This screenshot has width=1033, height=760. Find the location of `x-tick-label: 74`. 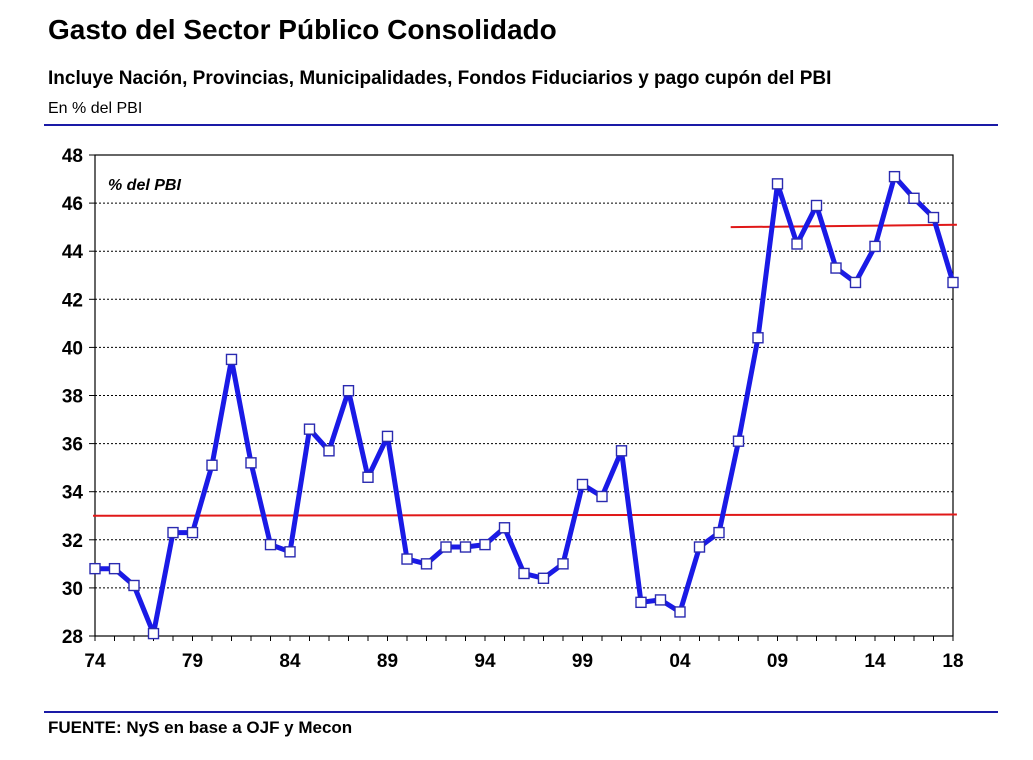

x-tick-label: 74 is located at coordinates (95, 661).